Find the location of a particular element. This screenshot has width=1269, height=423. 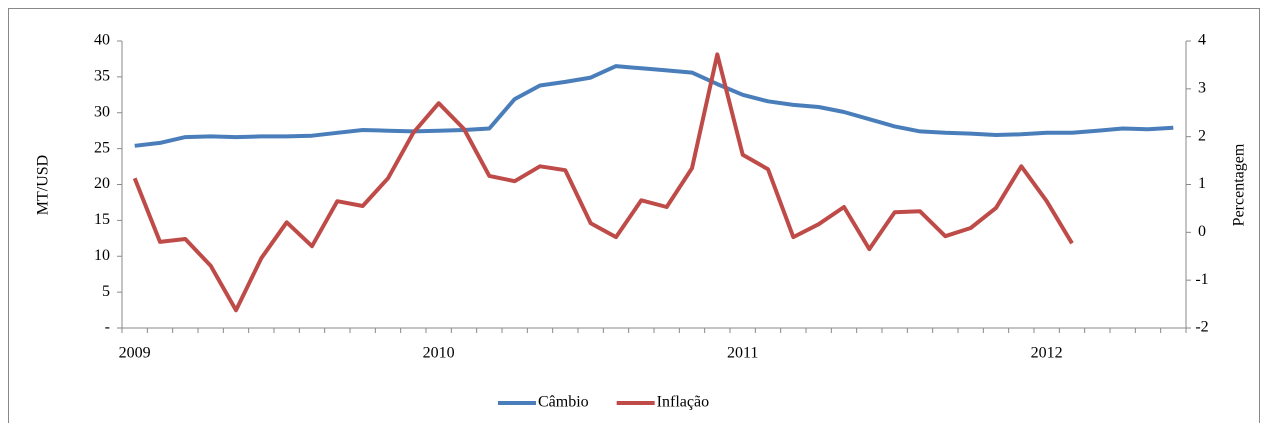

y2-axis-label: Percentagem is located at coordinates (1239, 184).